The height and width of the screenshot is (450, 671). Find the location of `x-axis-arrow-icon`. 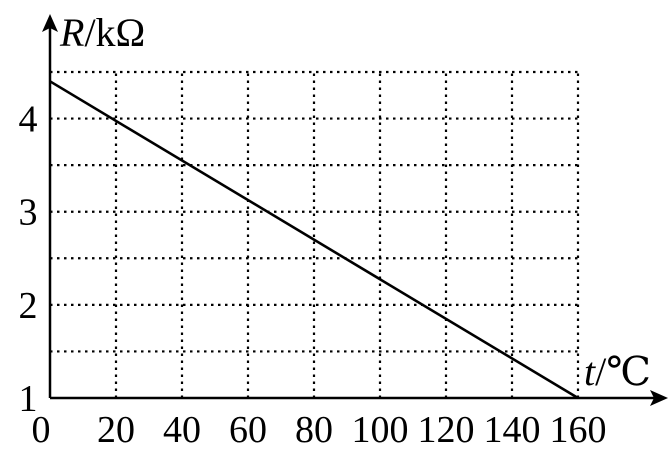

x-axis-arrow-icon is located at coordinates (659, 398).